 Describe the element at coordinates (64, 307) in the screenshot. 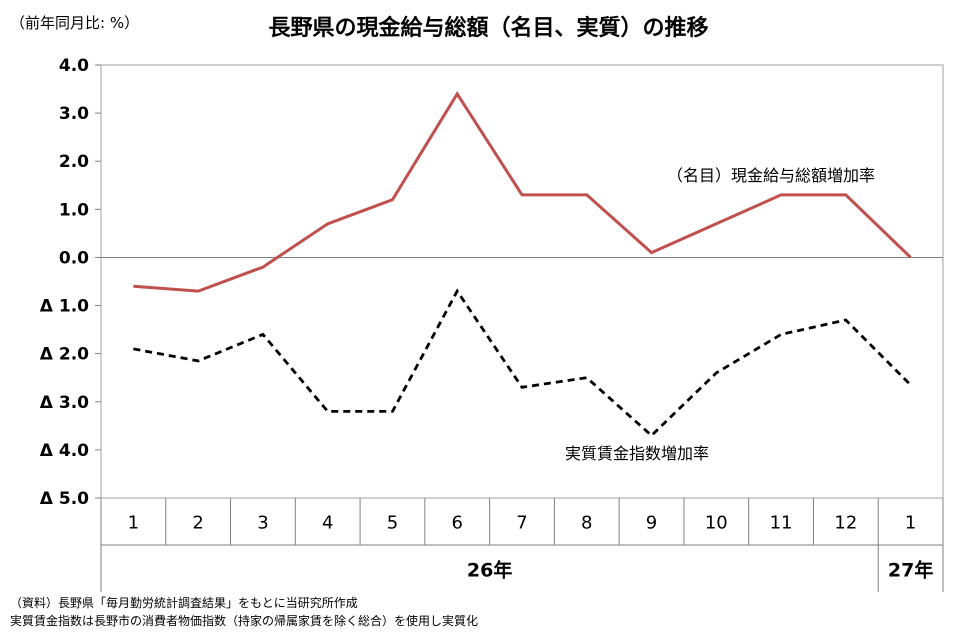

I see `y-tick-label: Δ 1.0` at that location.